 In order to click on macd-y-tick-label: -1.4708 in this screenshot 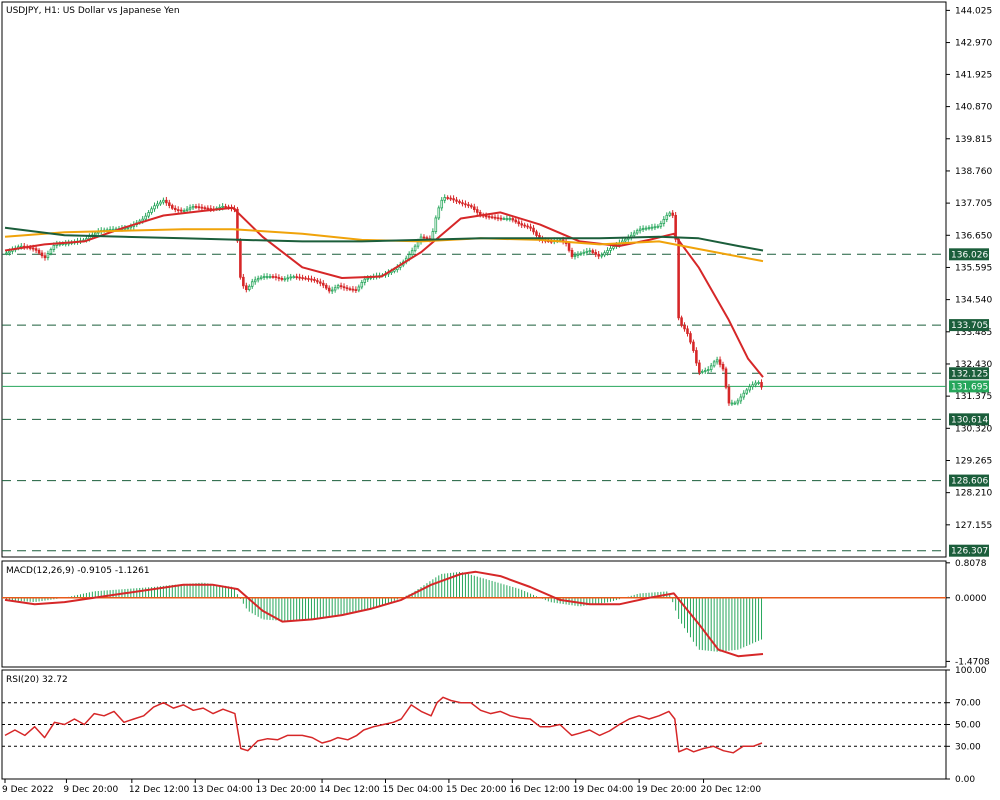, I will do `click(972, 662)`.